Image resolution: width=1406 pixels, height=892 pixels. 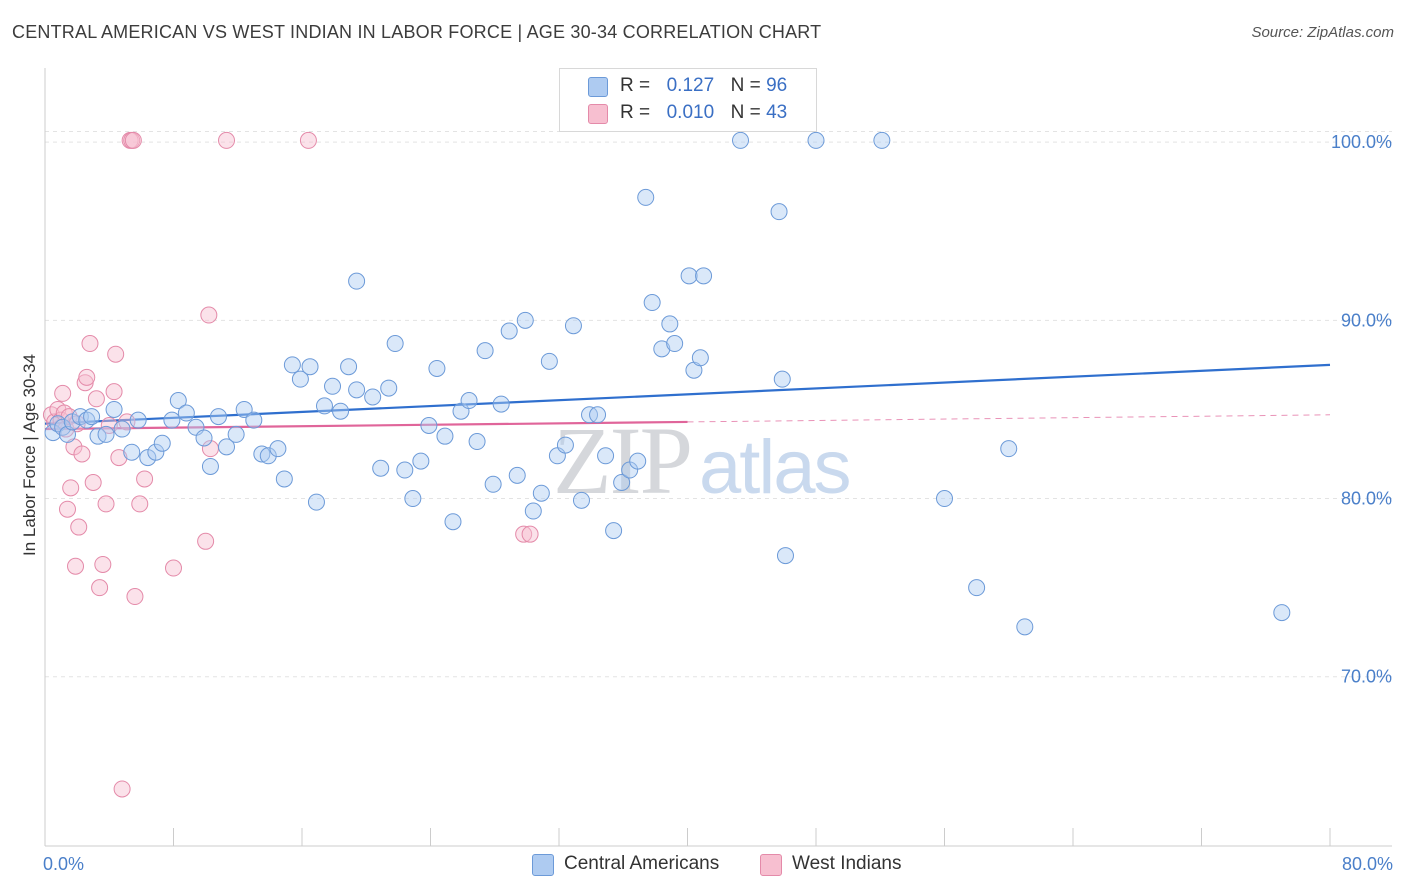 I want to click on legend-swatch-blue, so click(x=543, y=865).